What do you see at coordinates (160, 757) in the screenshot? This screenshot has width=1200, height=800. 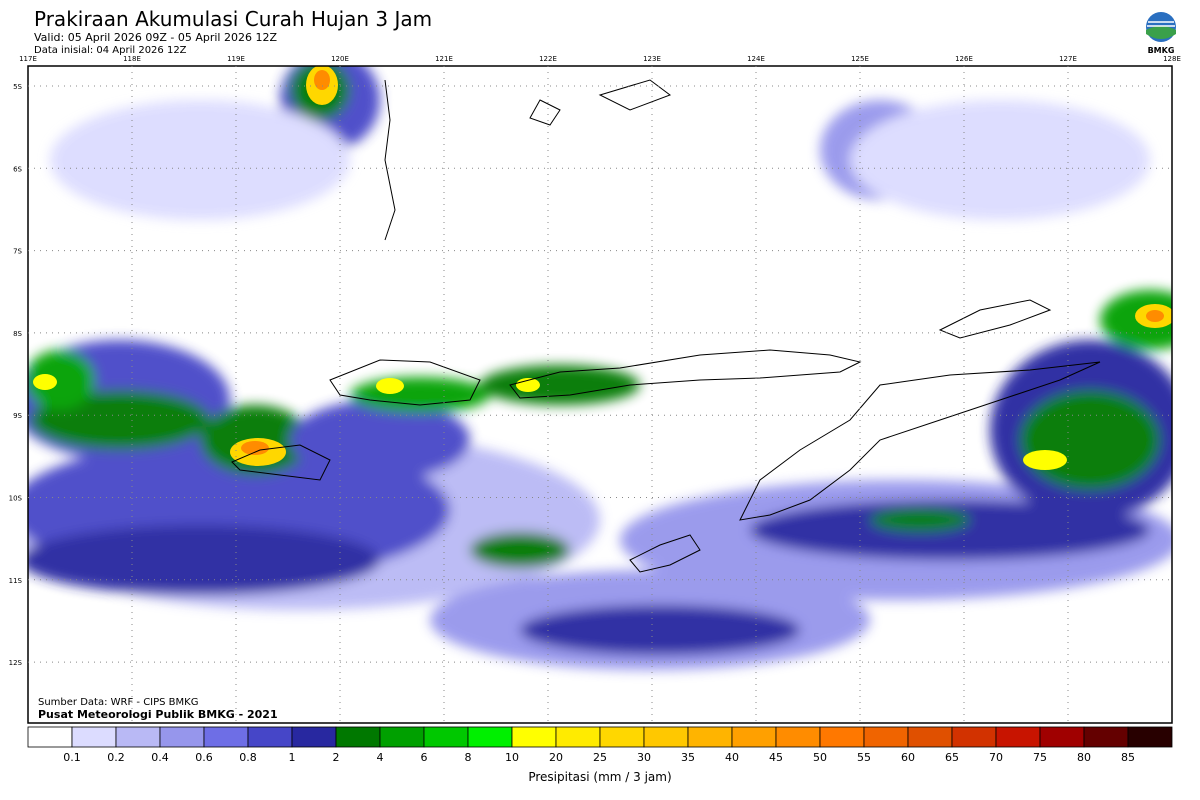 I see `legend-label: 0.4` at bounding box center [160, 757].